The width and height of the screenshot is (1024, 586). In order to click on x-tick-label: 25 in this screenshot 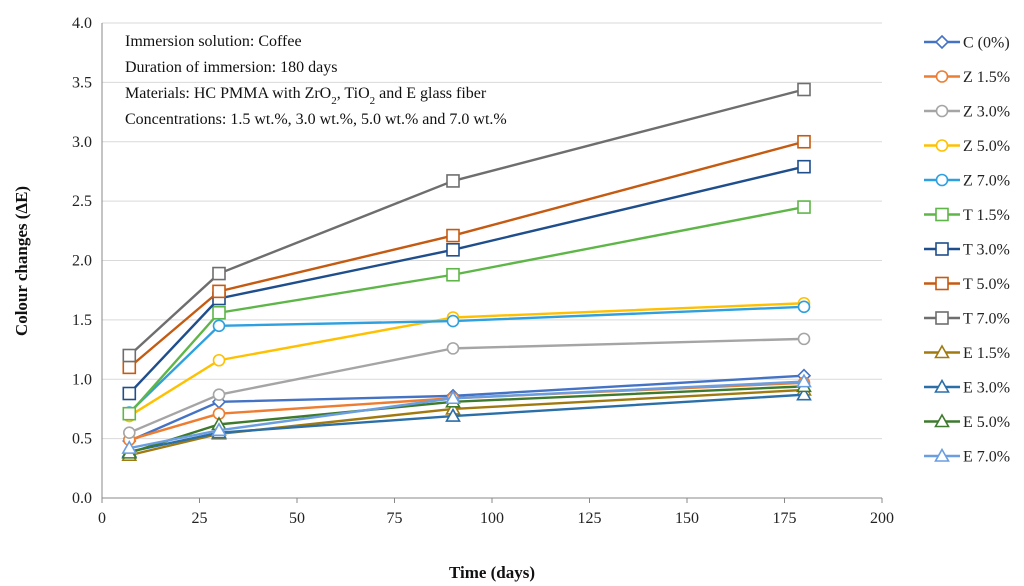, I will do `click(200, 518)`.